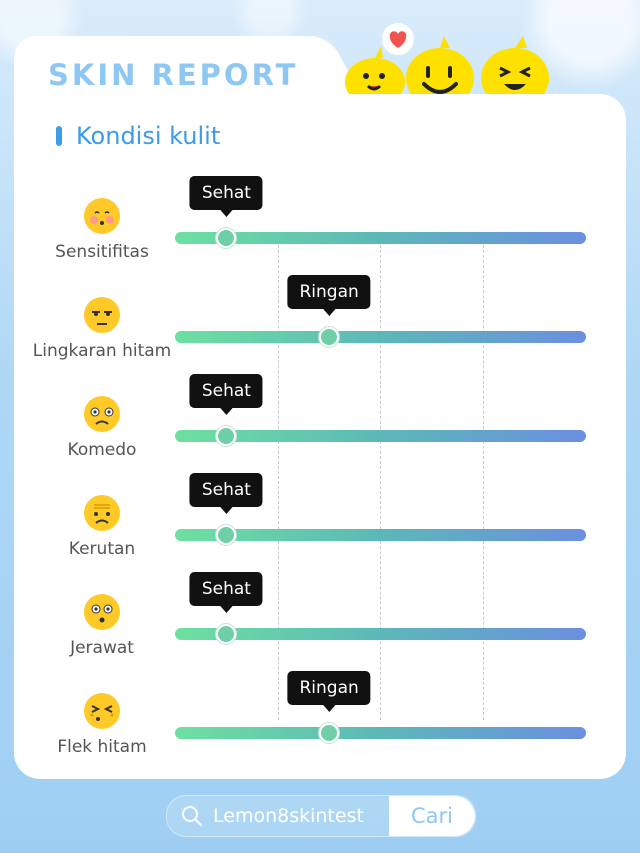  Describe the element at coordinates (288, 816) in the screenshot. I see `search-text: Lemon8skintest` at that location.